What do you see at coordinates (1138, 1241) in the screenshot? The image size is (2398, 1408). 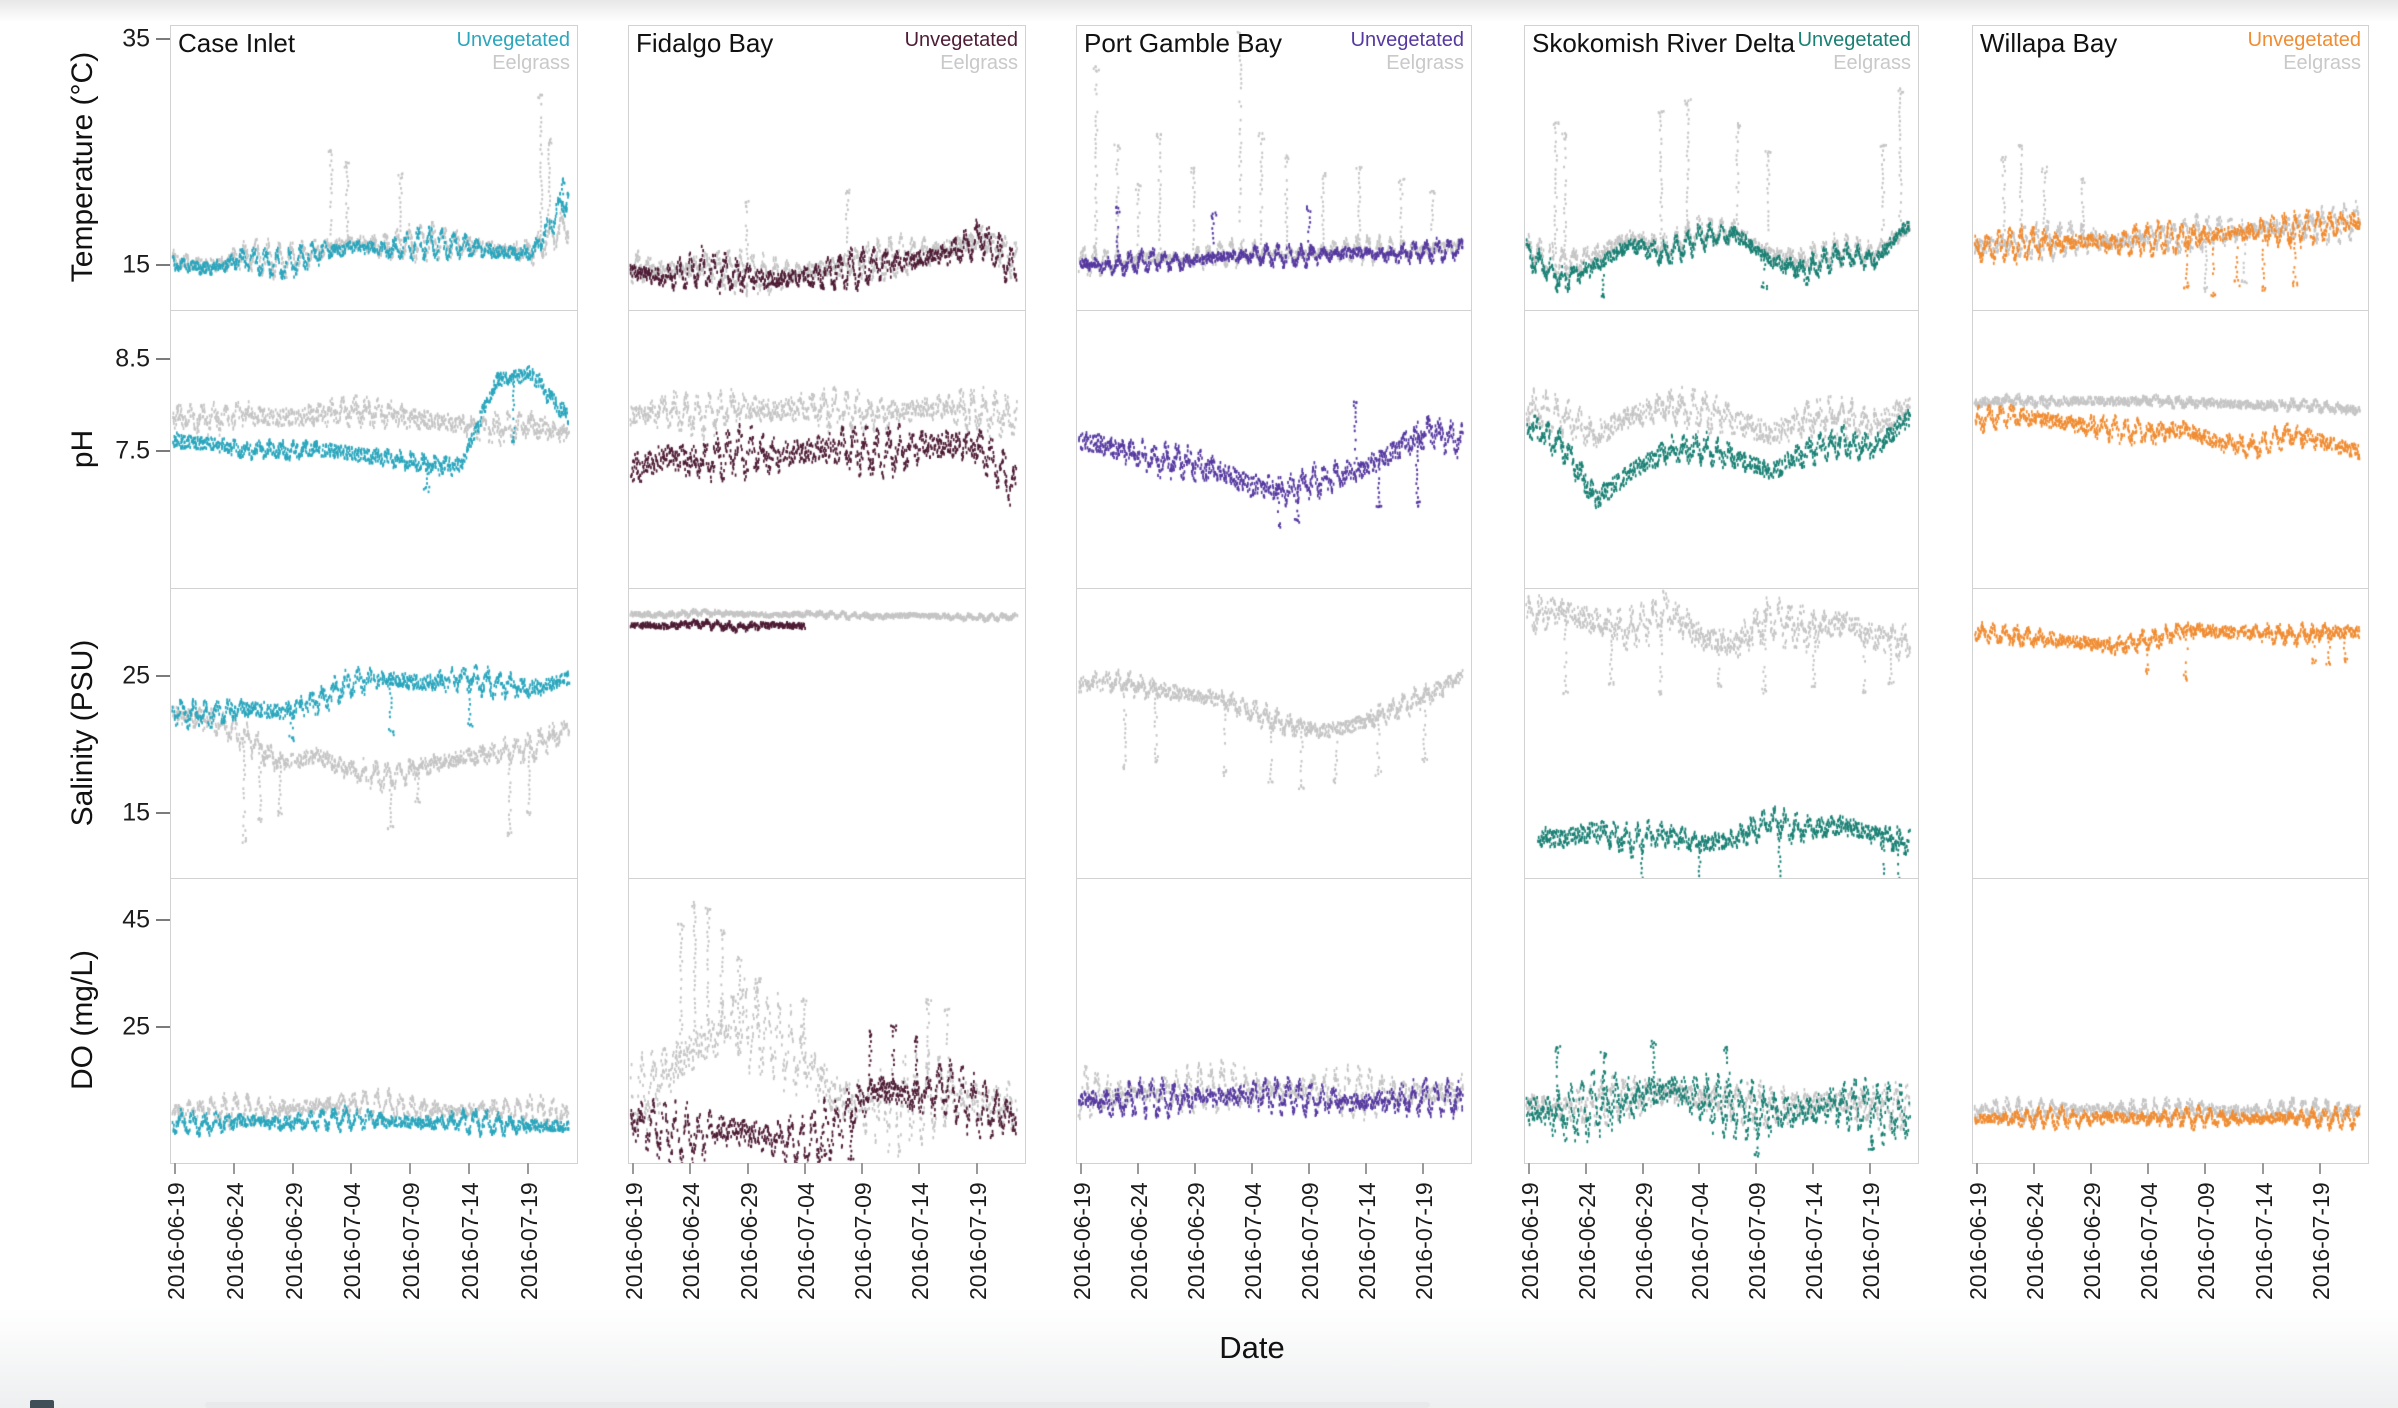 I see `x-tick-label-2-1: 2016-06-24` at bounding box center [1138, 1241].